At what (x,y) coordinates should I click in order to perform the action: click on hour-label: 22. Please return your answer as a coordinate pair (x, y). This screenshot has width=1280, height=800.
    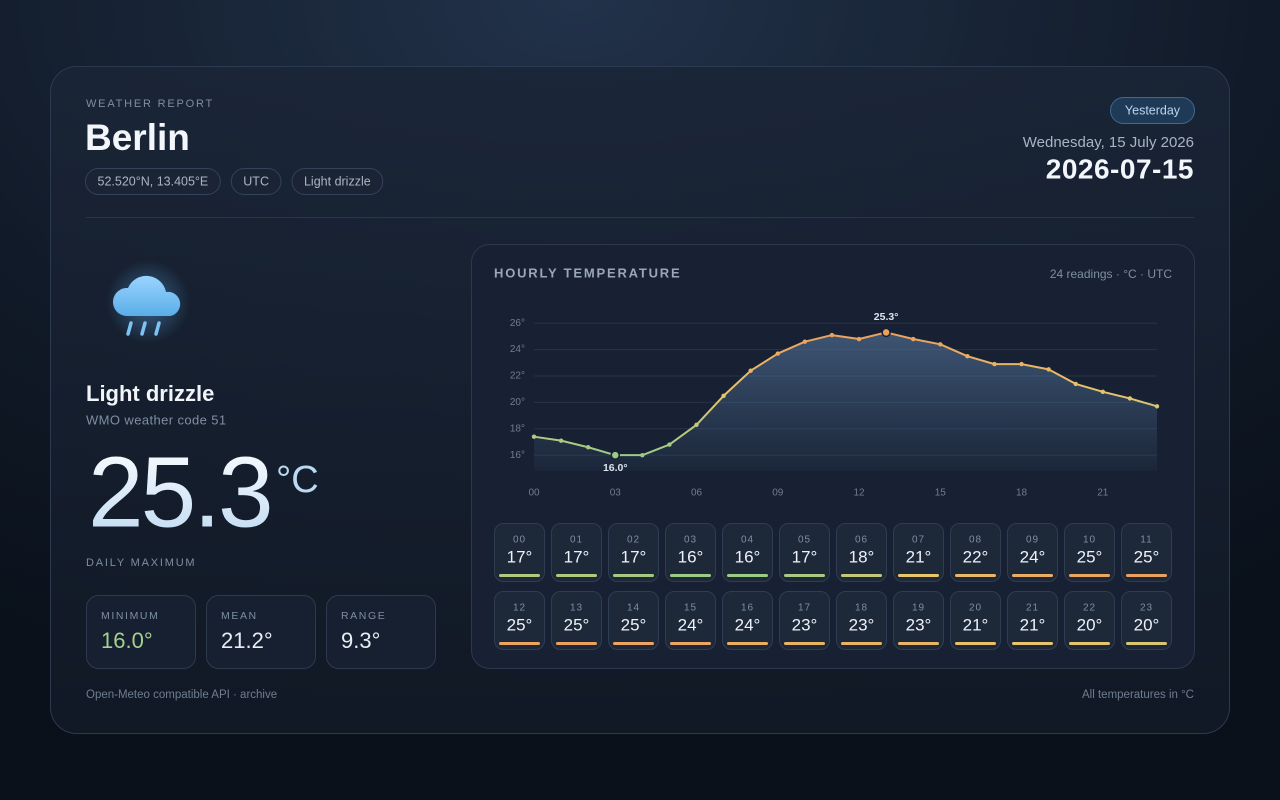
    Looking at the image, I should click on (1089, 608).